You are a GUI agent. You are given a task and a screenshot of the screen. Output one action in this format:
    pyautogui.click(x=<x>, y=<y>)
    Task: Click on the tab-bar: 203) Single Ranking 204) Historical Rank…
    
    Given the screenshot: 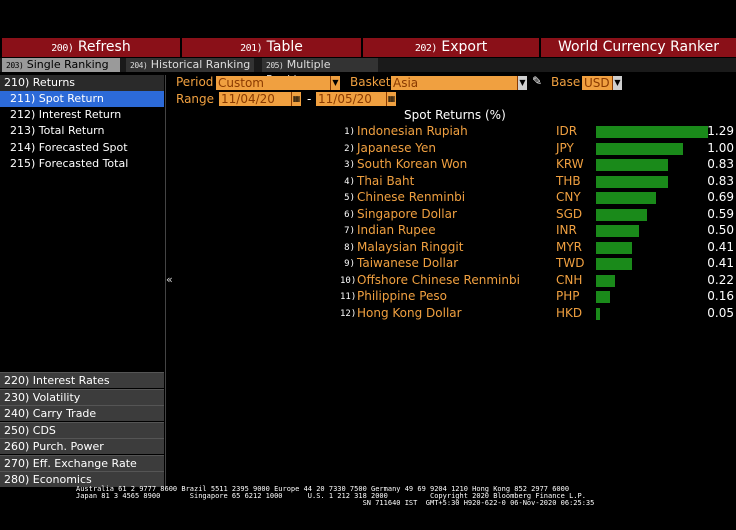 What is the action you would take?
    pyautogui.click(x=368, y=72)
    